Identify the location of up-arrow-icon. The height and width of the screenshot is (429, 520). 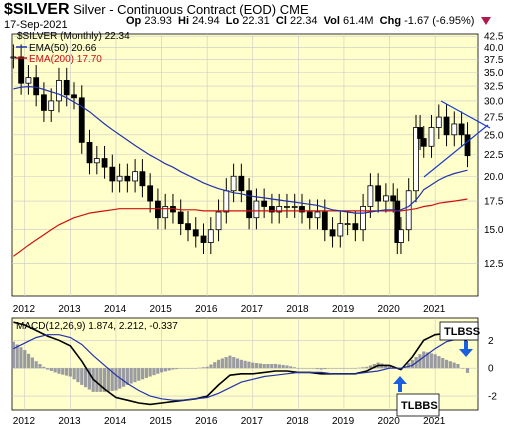
(400, 384).